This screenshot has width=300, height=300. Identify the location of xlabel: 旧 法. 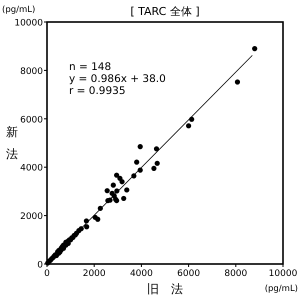
(165, 289).